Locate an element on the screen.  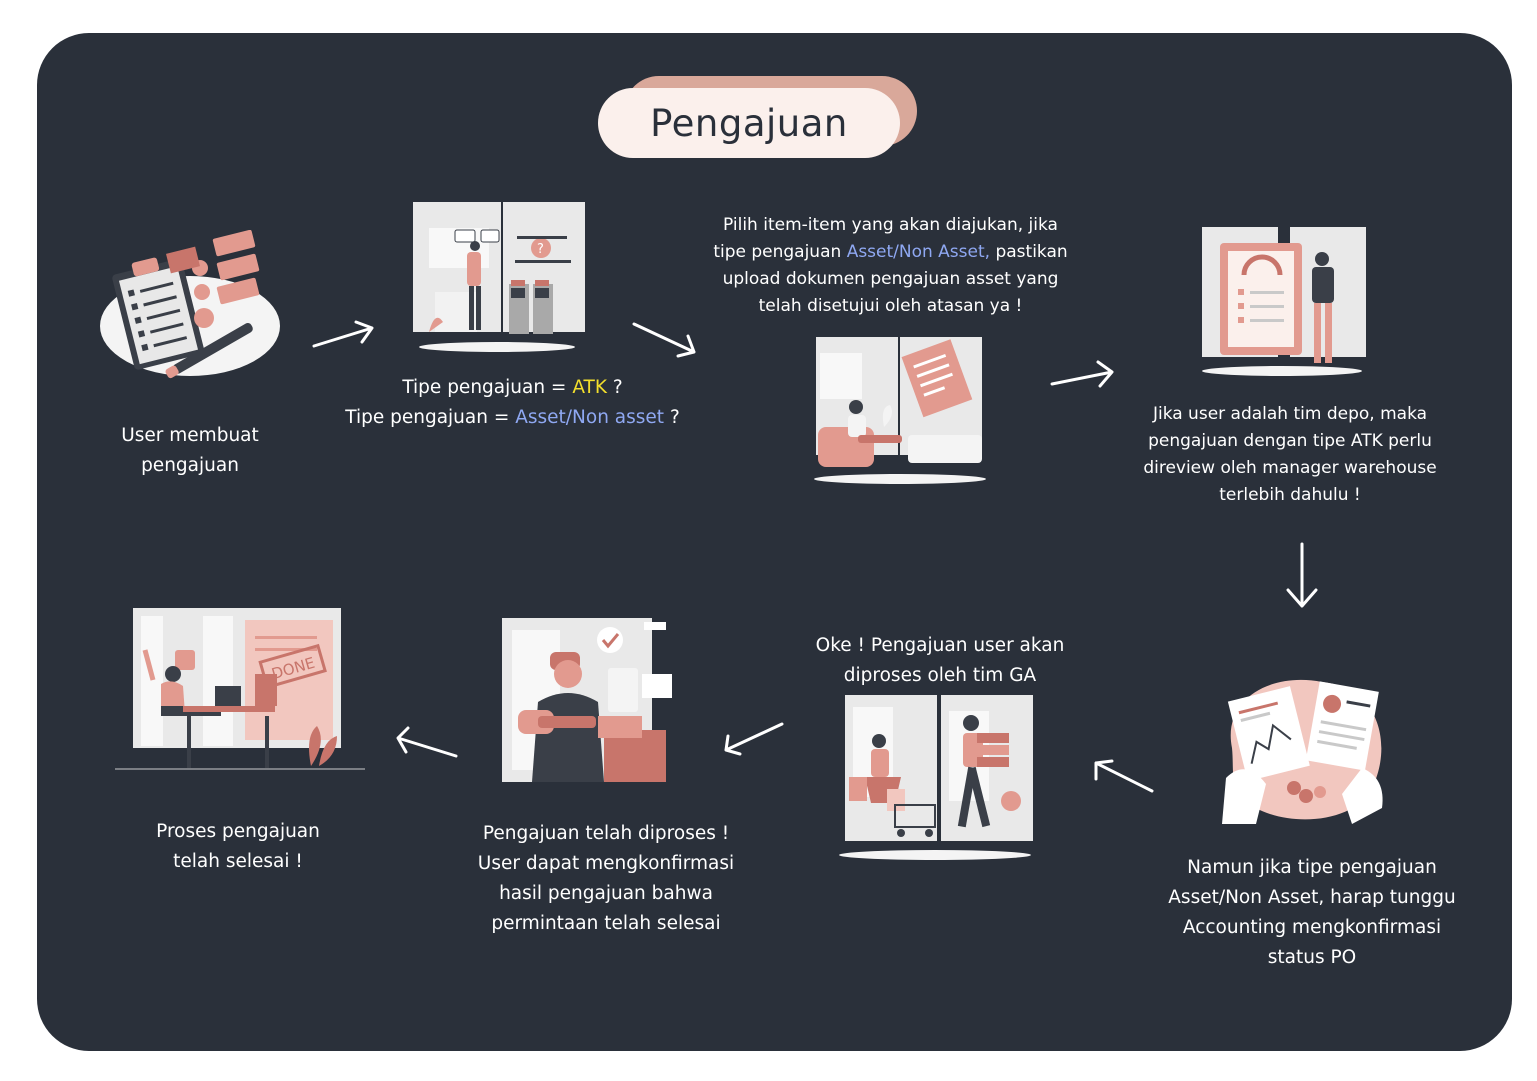
step3-line1: Pilih item-item yang akan diajukan, jika is located at coordinates (890, 225).